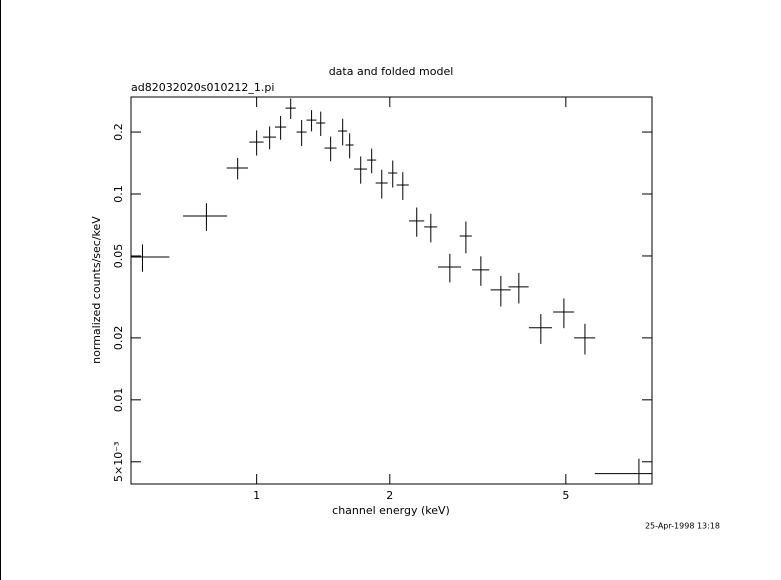  Describe the element at coordinates (391, 510) in the screenshot. I see `x-axis-label: channel energy (keV)` at that location.